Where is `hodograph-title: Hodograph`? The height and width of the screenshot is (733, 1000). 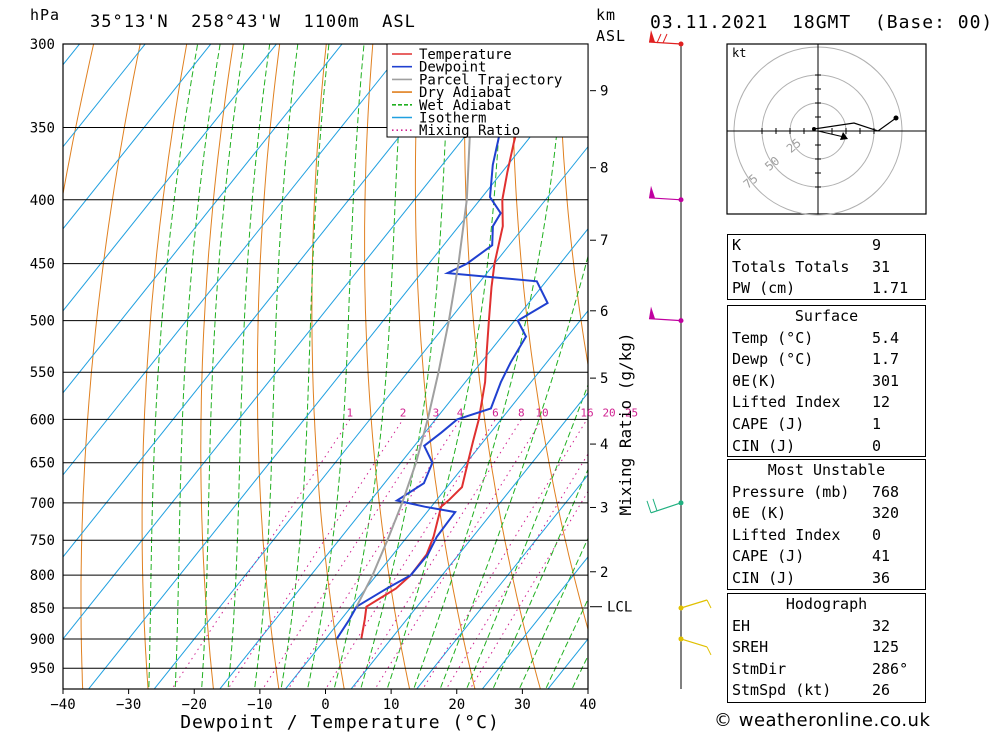 hodograph-title: Hodograph is located at coordinates (826, 604).